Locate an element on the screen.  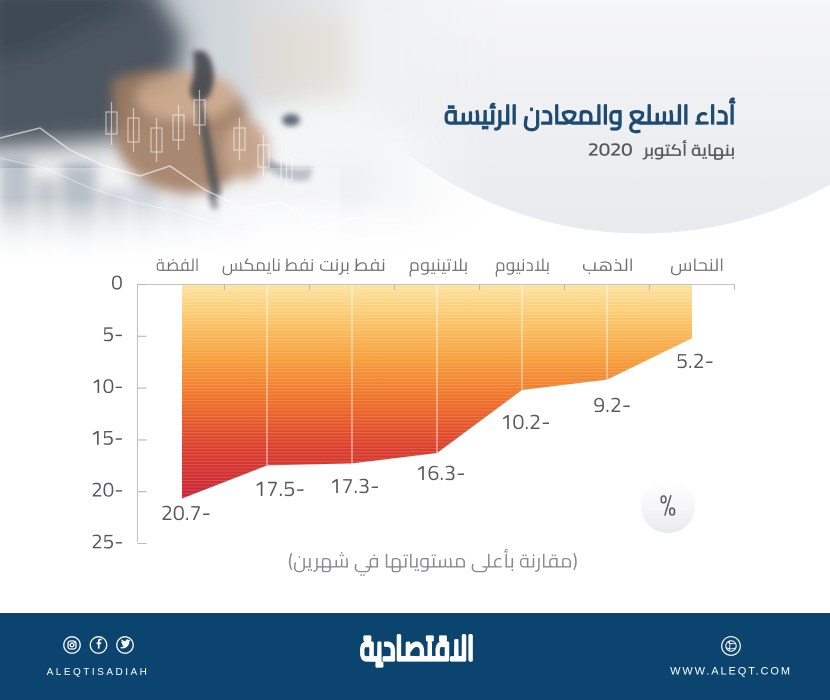
svg-text: WWW.ALEQT.COM is located at coordinates (731, 672).